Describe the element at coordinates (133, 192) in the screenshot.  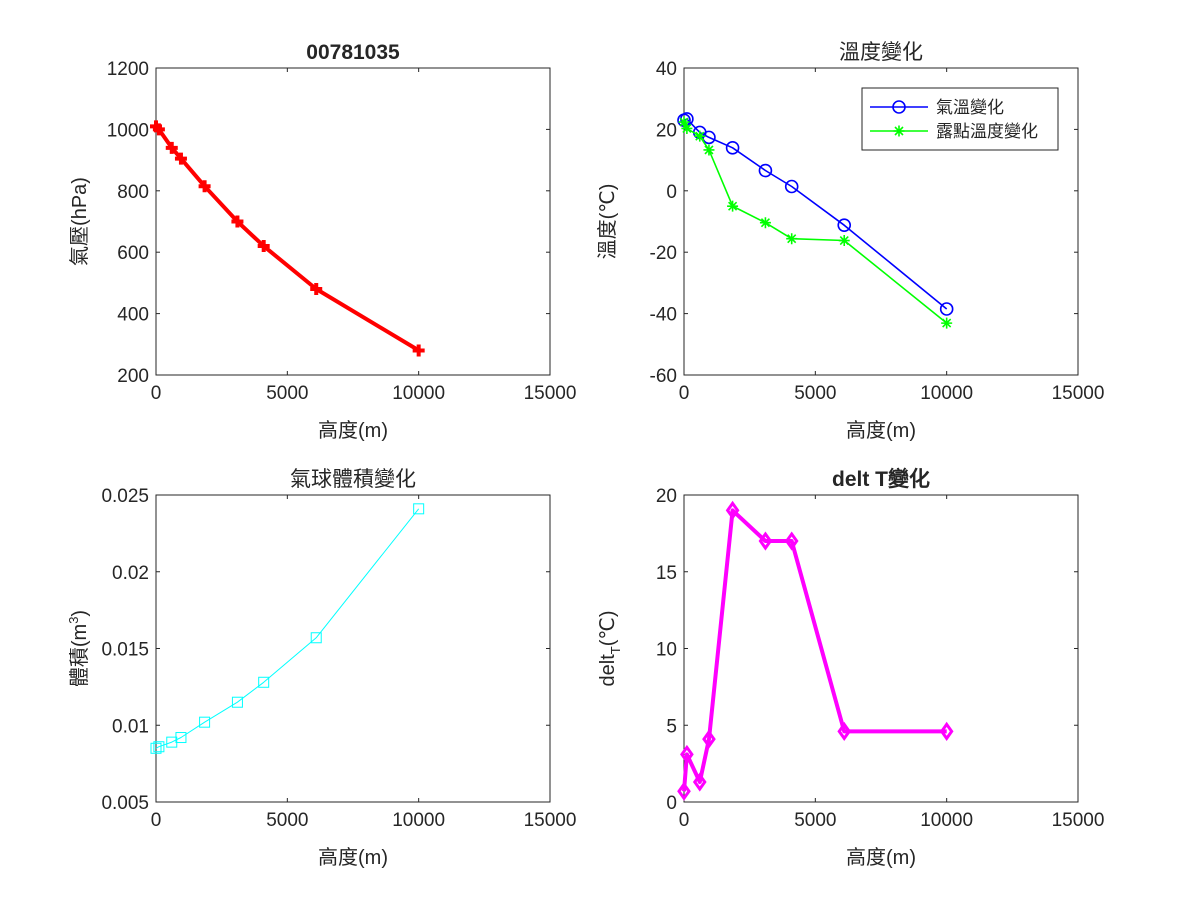
I see `y-tick-label: 800` at that location.